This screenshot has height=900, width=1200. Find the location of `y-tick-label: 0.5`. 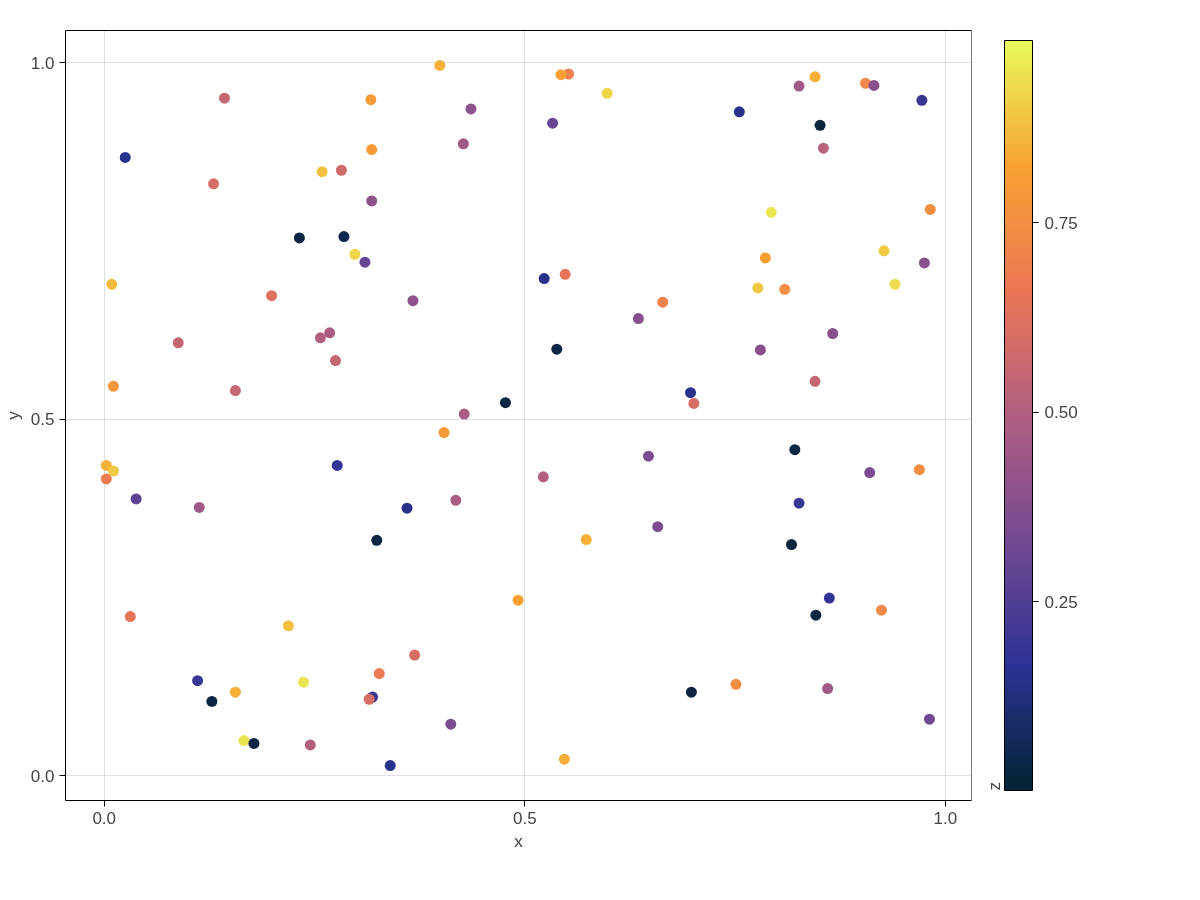

y-tick-label: 0.5 is located at coordinates (42, 420).